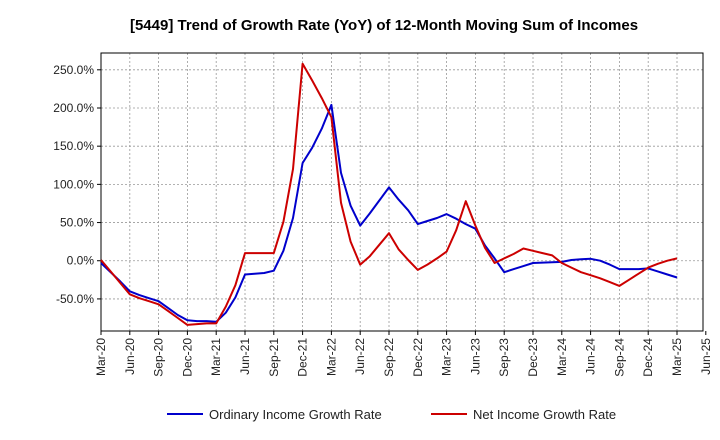 Image resolution: width=720 pixels, height=440 pixels. Describe the element at coordinates (73, 146) in the screenshot. I see `y-tick-label: 150.0%` at that location.